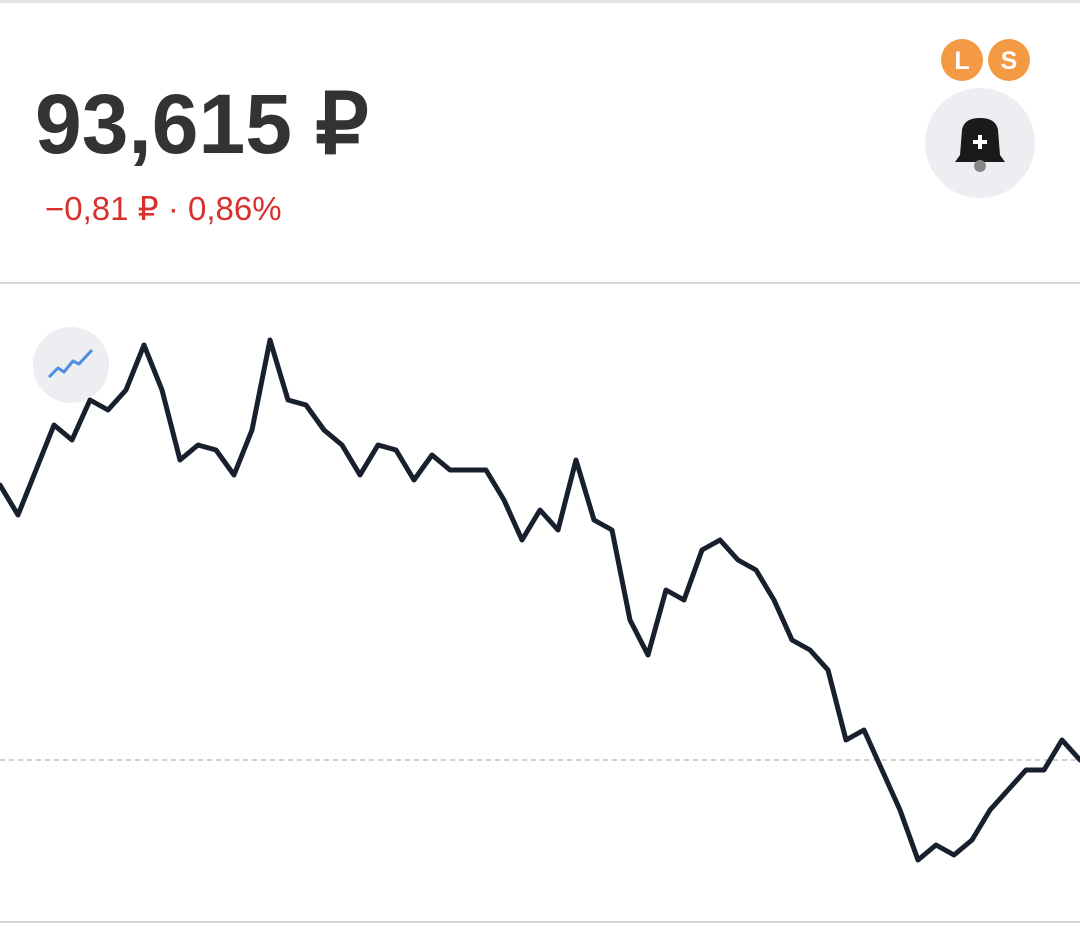  Describe the element at coordinates (163, 208) in the screenshot. I see `price-change: −0,81 ₽ · 0,86%` at that location.